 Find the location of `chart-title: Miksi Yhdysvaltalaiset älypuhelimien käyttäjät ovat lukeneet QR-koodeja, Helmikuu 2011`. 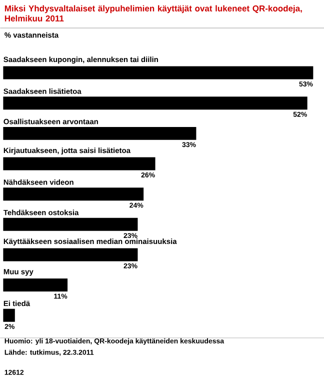

chart-title: Miksi Yhdysvaltalaiset älypuhelimien käyttäjät ovat lukeneet QR-koodeja, Helmikuu 2011 is located at coordinates (153, 13).